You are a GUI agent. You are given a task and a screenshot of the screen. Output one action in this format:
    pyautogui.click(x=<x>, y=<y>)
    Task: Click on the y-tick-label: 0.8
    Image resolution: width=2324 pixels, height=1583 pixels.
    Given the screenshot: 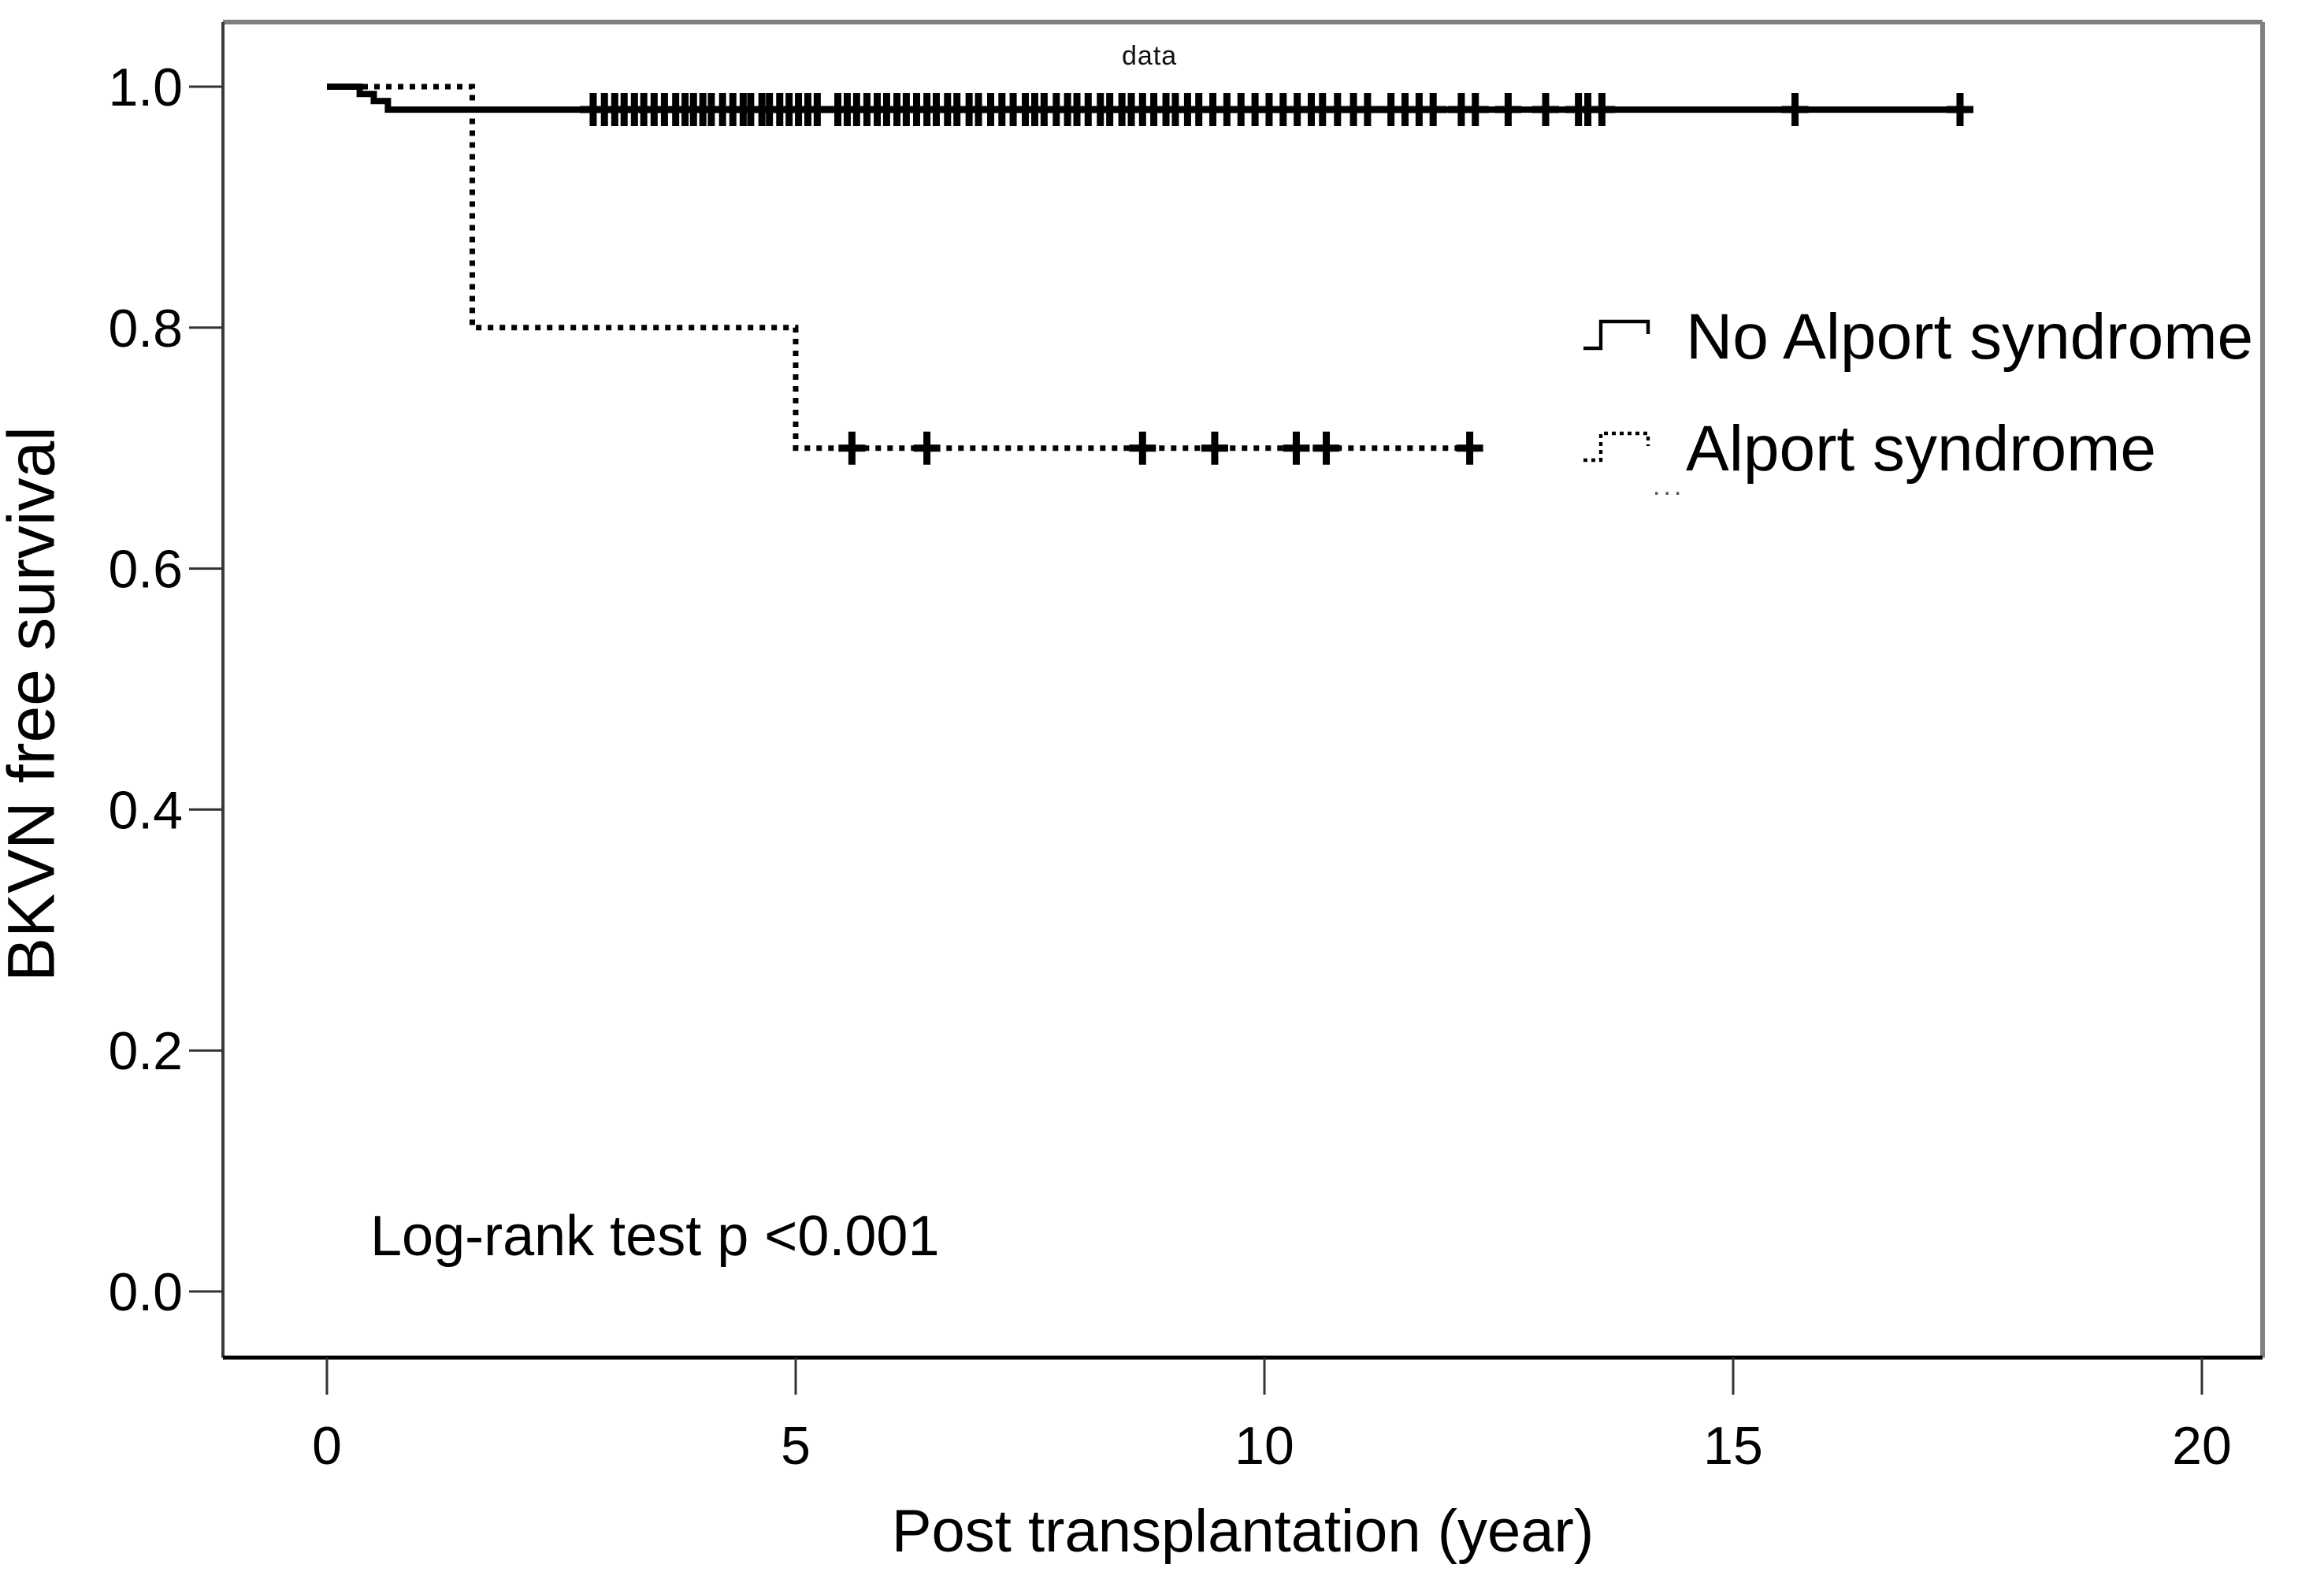 What is the action you would take?
    pyautogui.click(x=145, y=329)
    